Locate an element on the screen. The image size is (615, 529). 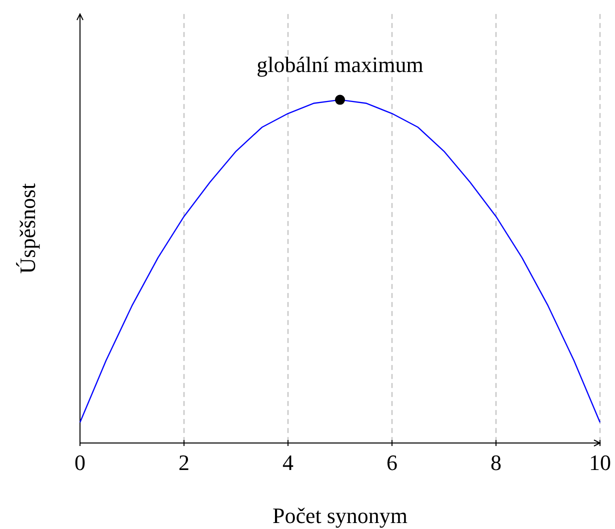
x-axis-title: Počet synonym is located at coordinates (340, 515).